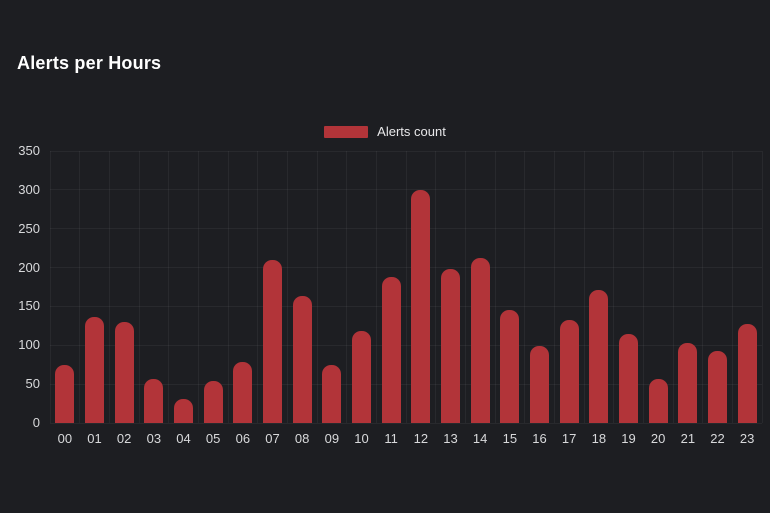 This screenshot has width=770, height=513. Describe the element at coordinates (747, 438) in the screenshot. I see `x-axis-tick-label: 23` at that location.